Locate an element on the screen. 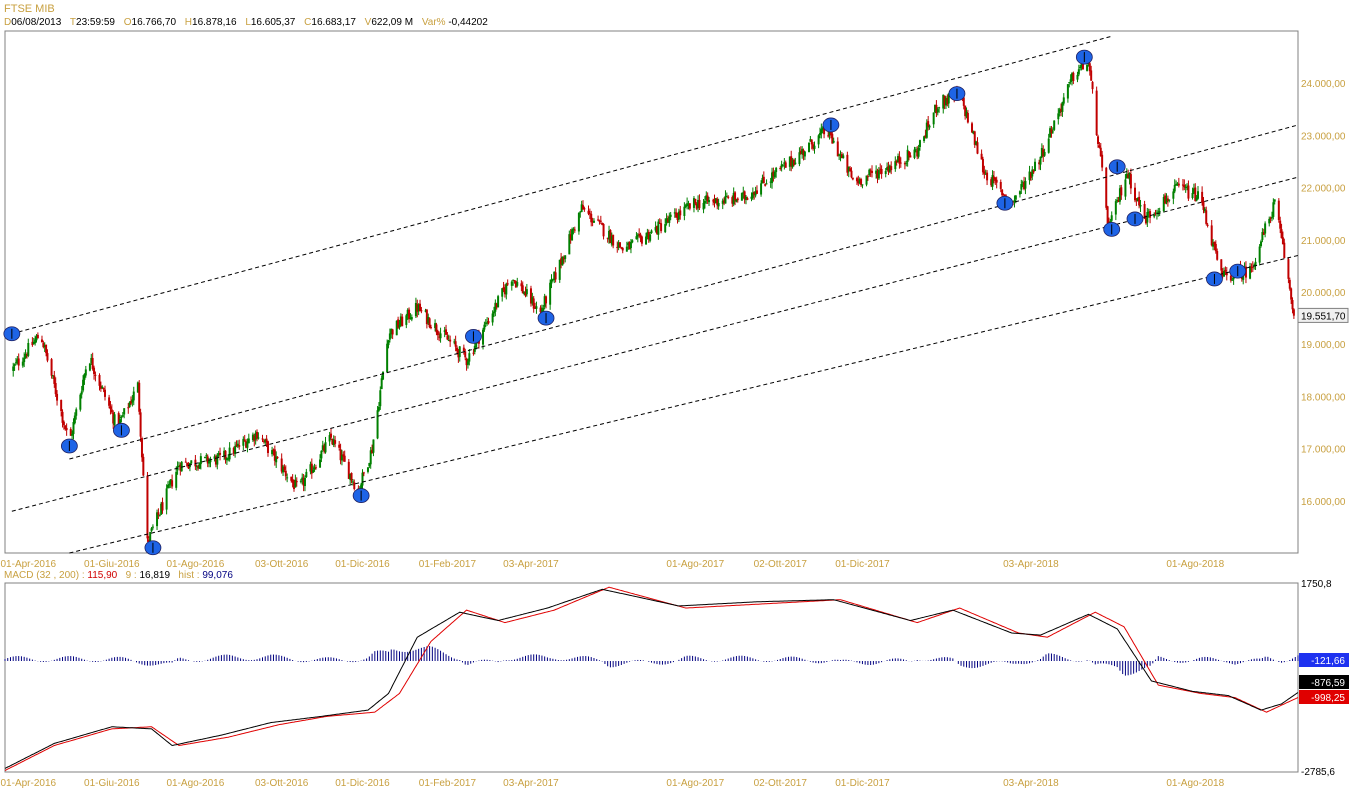  field-key-volume: V is located at coordinates (368, 22).